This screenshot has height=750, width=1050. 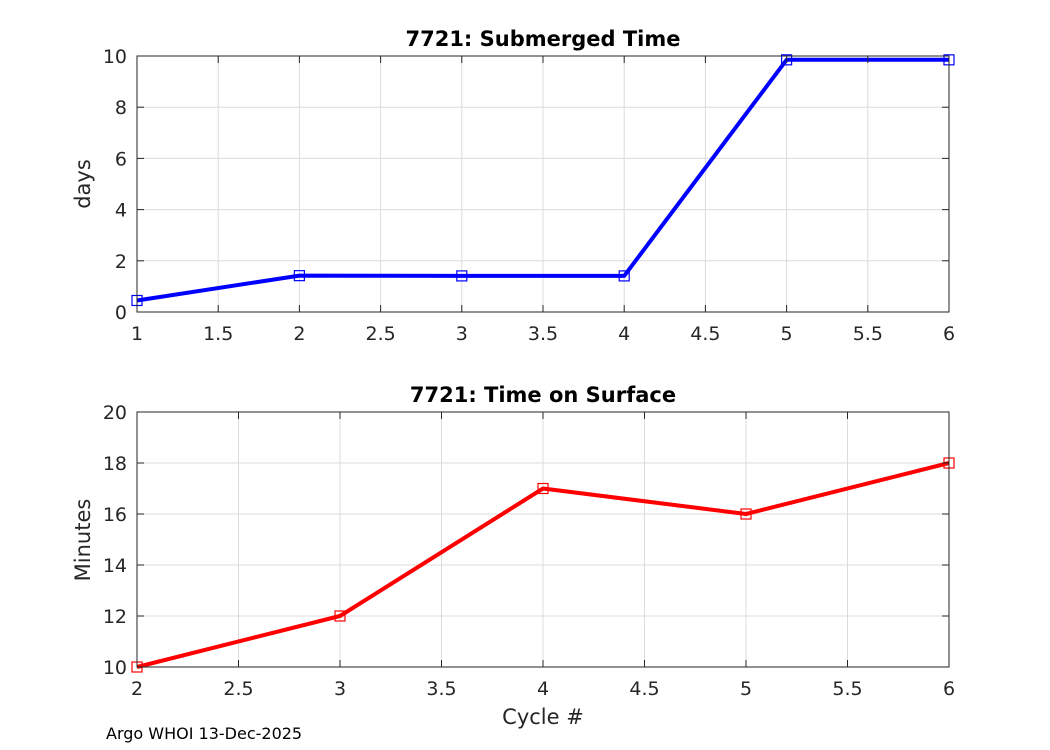 I want to click on y-tick-label: 12, so click(x=115, y=617).